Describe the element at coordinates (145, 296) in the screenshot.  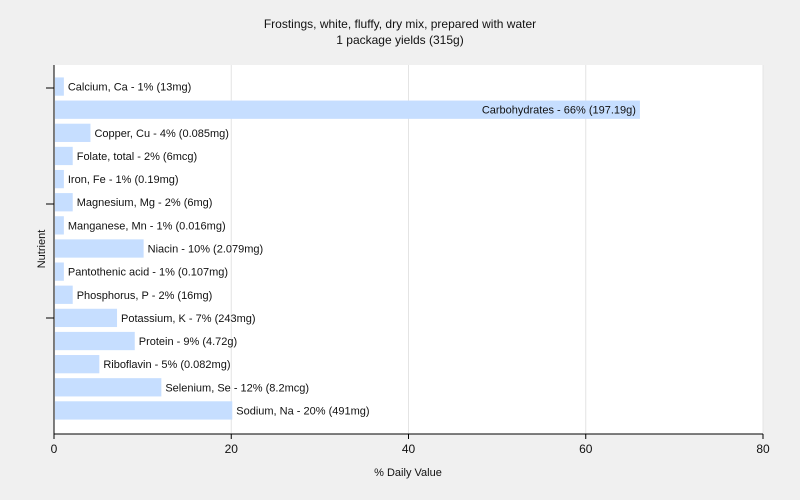
I see `bar-label: Phosphorus, P - 2% (16mg)` at that location.